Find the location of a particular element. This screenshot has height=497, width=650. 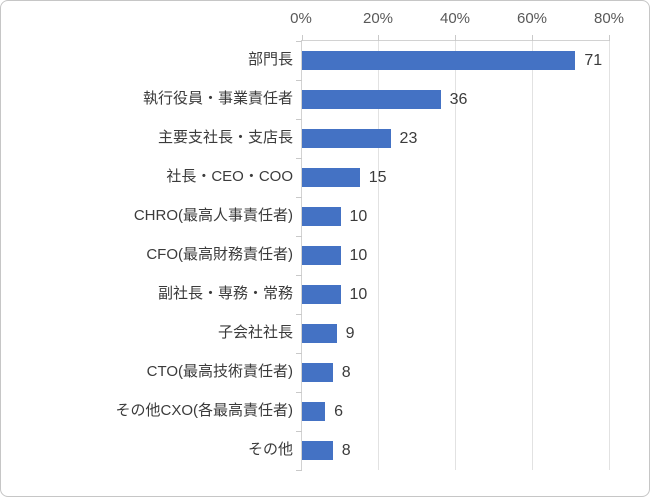

axis-tick-label: 0% is located at coordinates (301, 18).